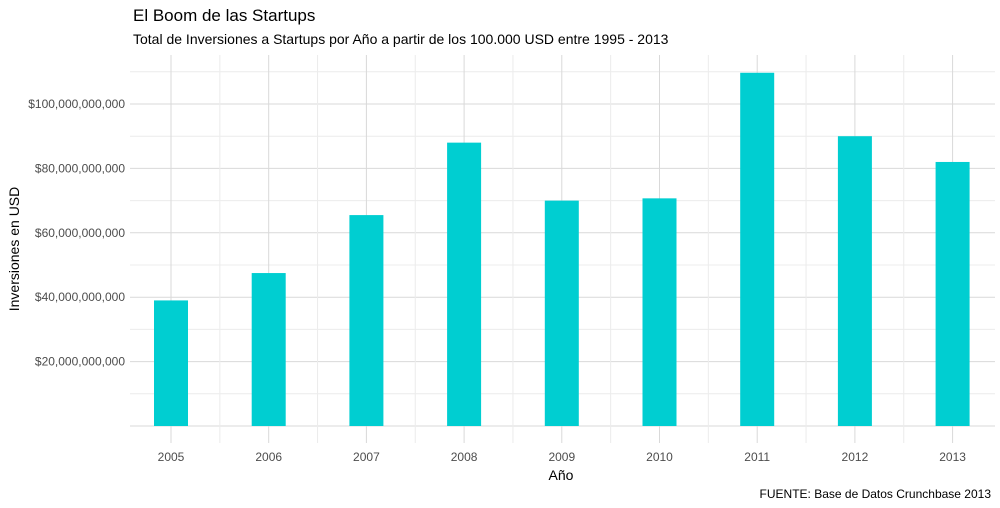 The height and width of the screenshot is (508, 1000). What do you see at coordinates (952, 293) in the screenshot?
I see `bar-2013` at bounding box center [952, 293].